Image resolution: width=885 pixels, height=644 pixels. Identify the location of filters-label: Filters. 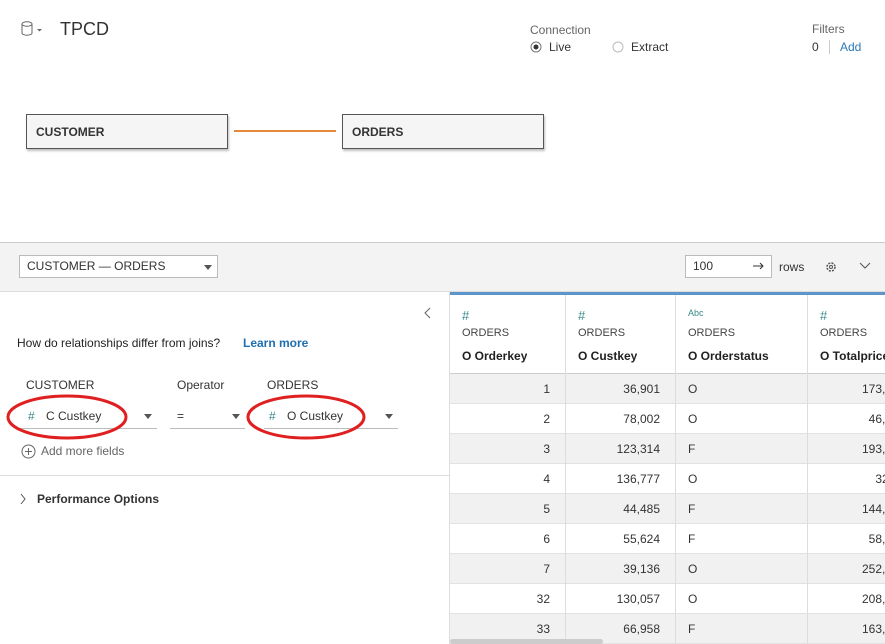
(828, 29).